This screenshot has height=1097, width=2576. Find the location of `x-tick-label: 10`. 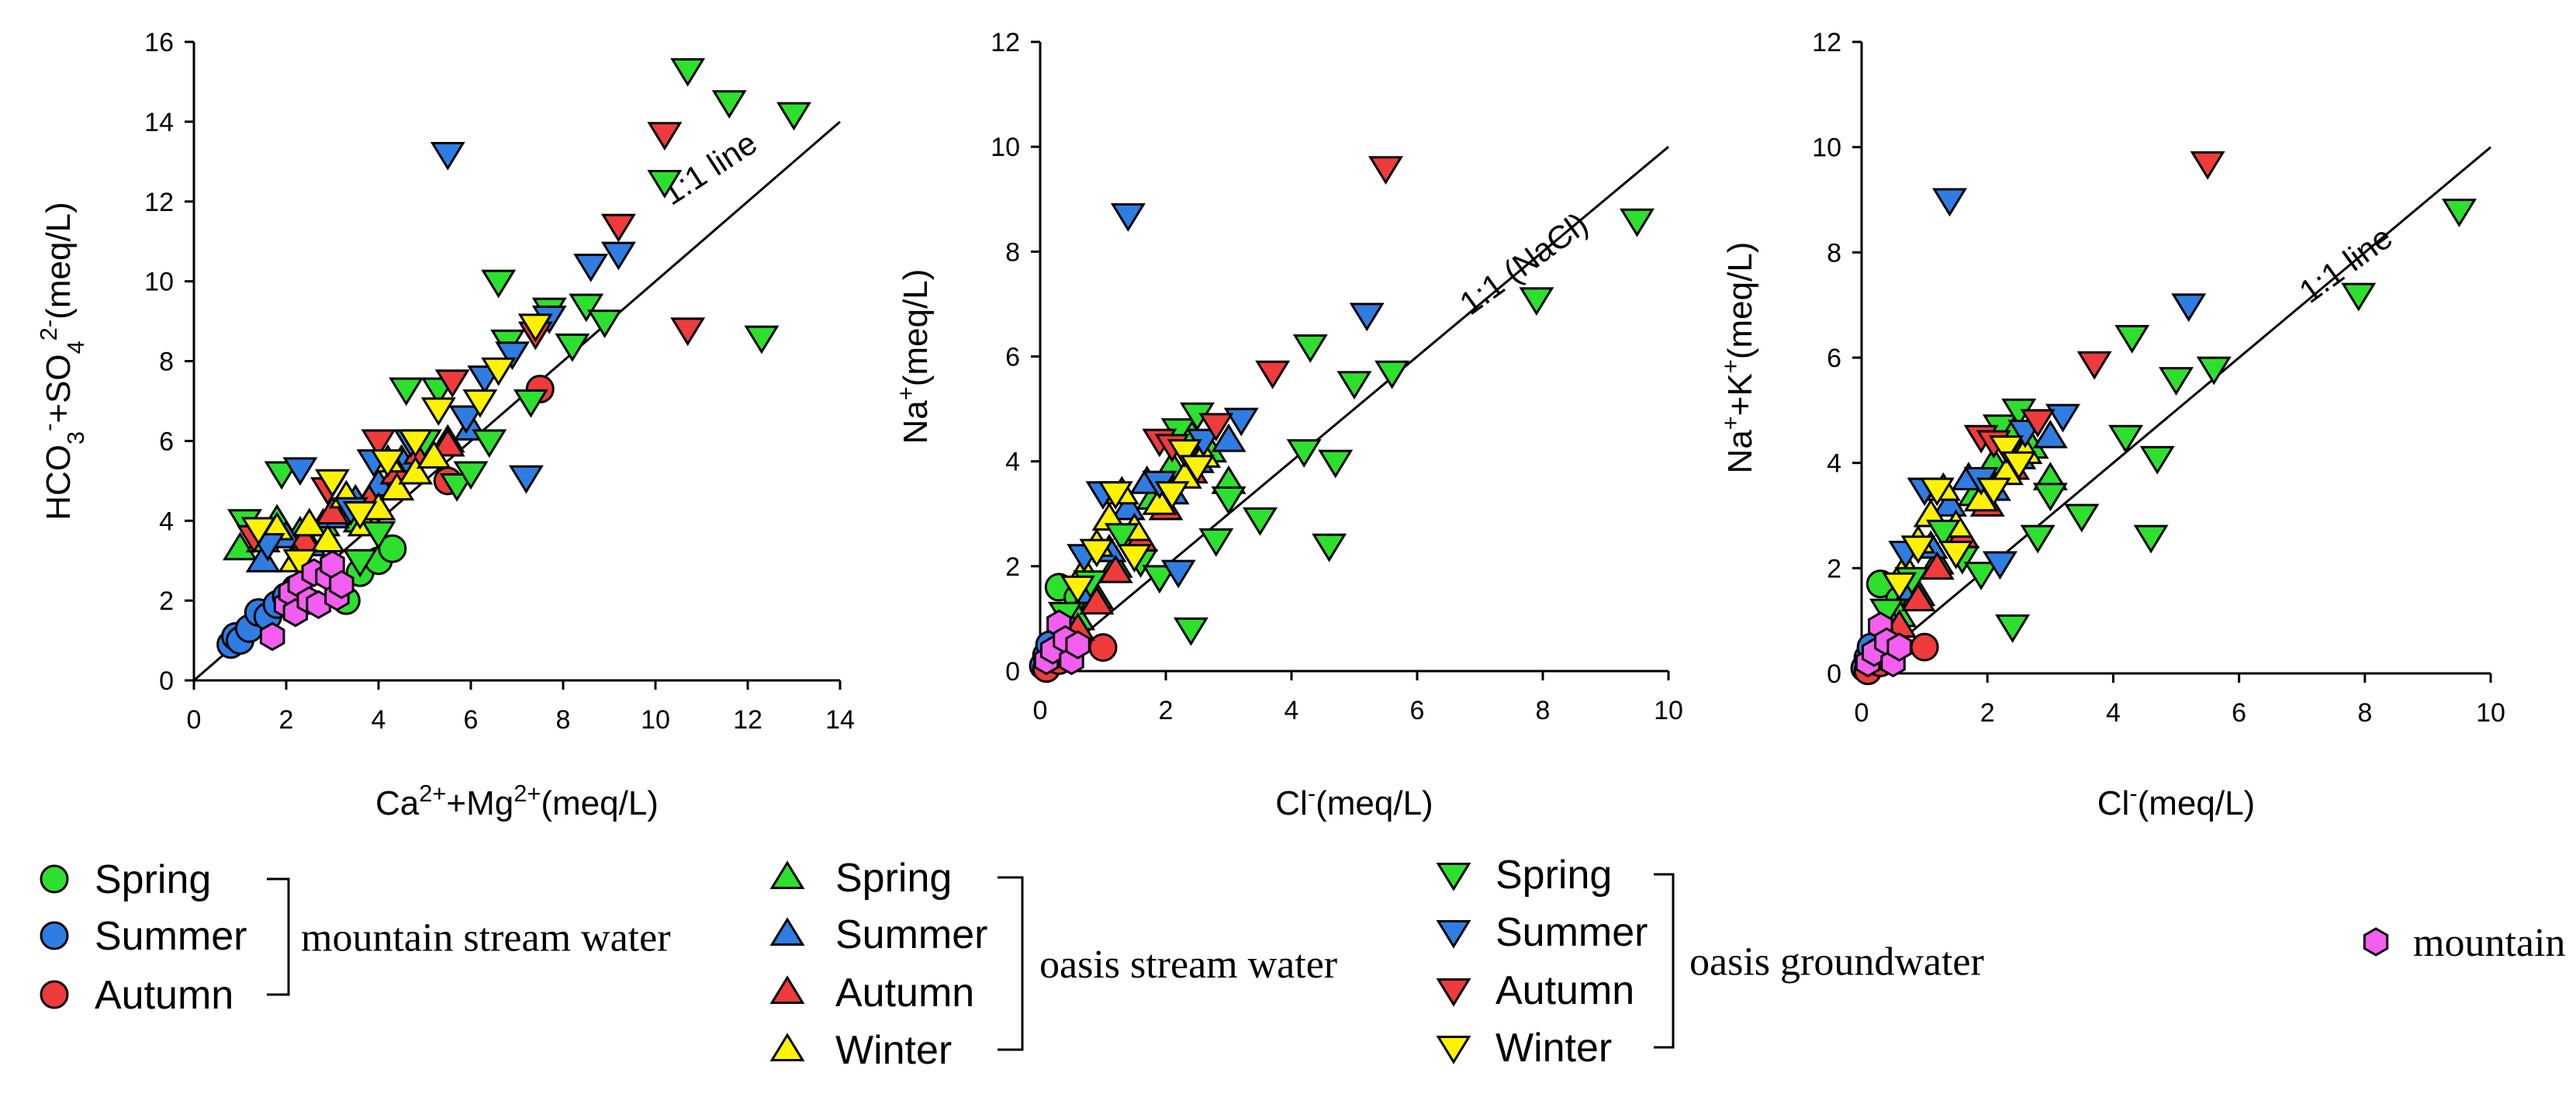

x-tick-label: 10 is located at coordinates (2490, 713).